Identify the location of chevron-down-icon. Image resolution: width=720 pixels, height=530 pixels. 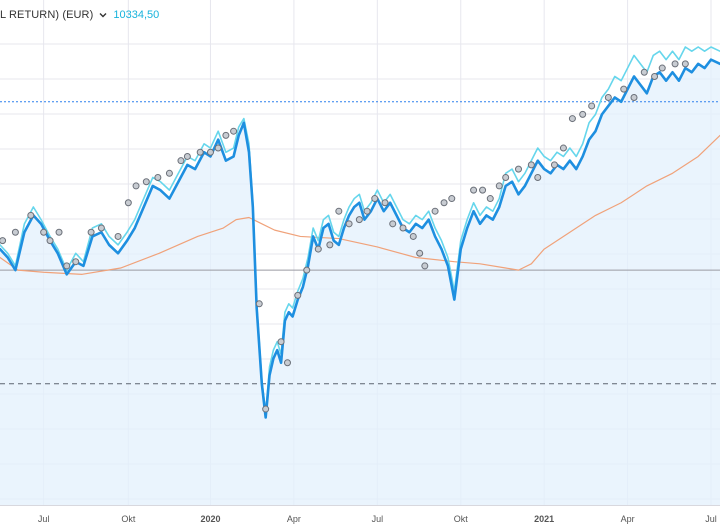
(103, 15).